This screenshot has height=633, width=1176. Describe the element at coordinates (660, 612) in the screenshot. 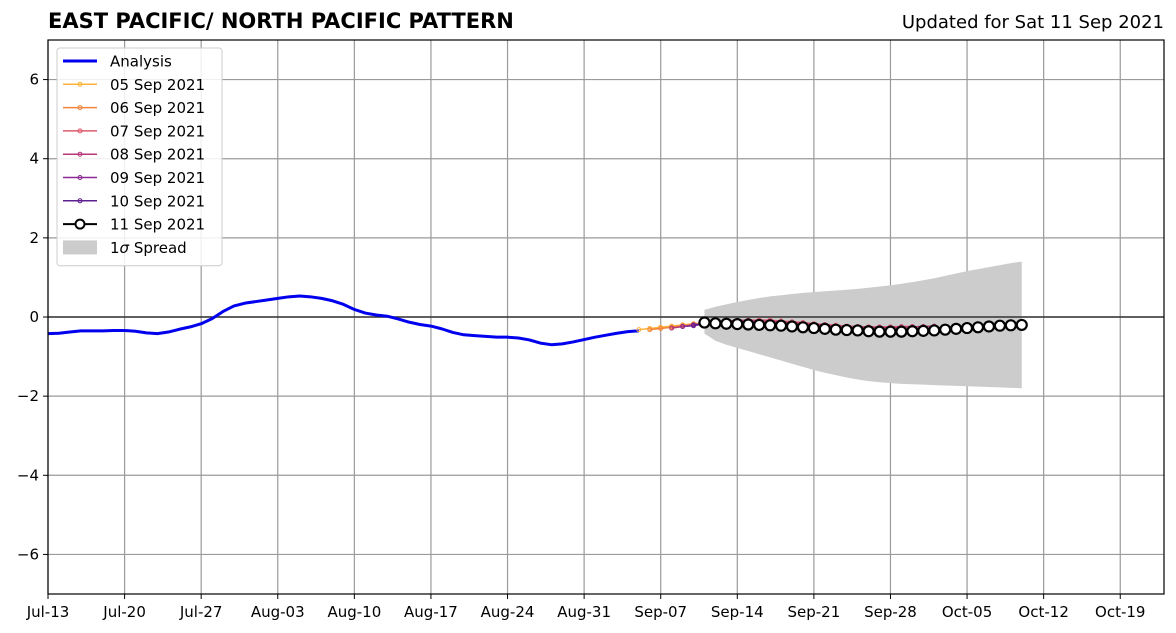

I see `x-tick-label: Sep-07` at that location.